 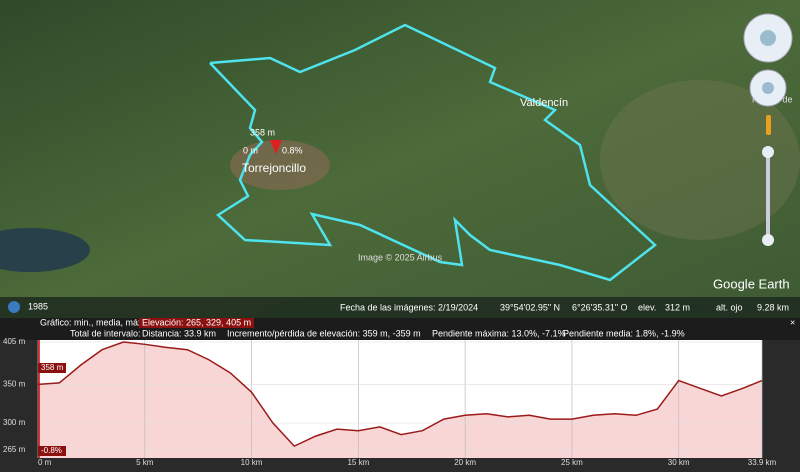 I want to click on x-tick-label: 5 km, so click(x=145, y=462).